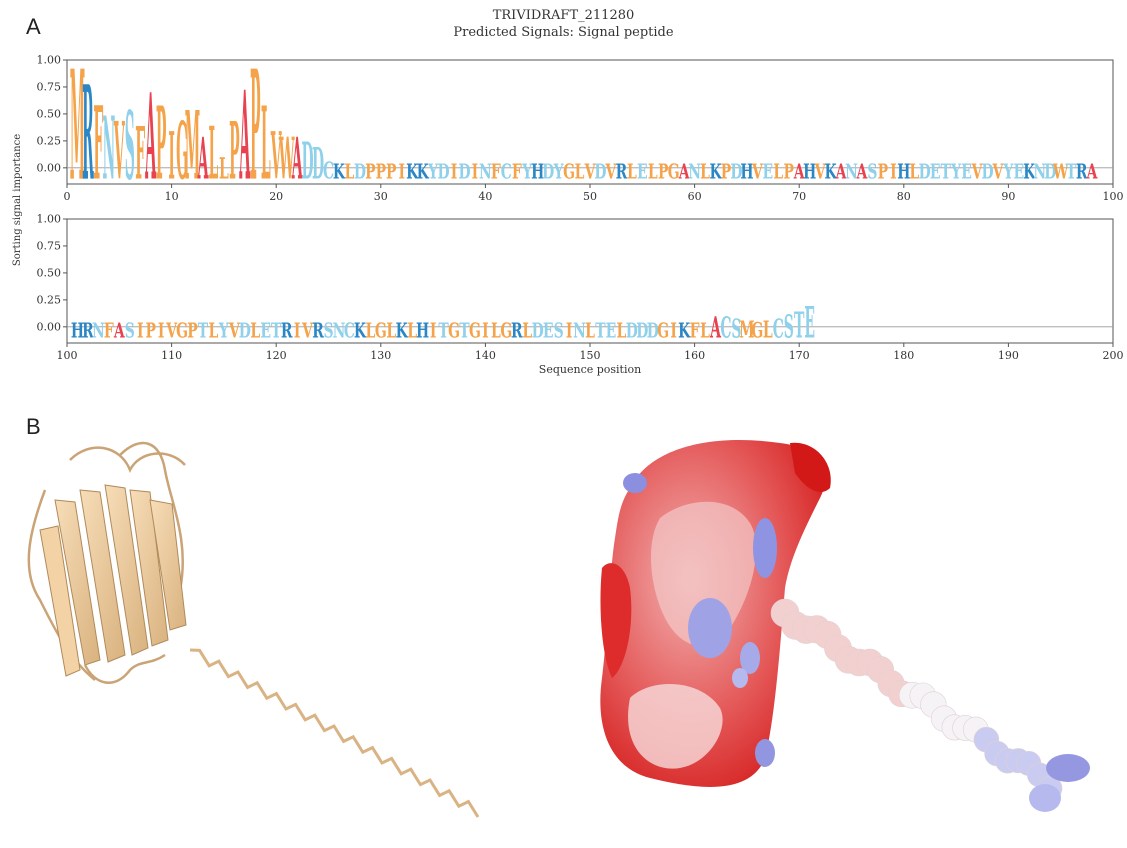 Image resolution: width=1127 pixels, height=848 pixels. What do you see at coordinates (17, 200) in the screenshot?
I see `y-axis-label: Sorting signal importance` at bounding box center [17, 200].